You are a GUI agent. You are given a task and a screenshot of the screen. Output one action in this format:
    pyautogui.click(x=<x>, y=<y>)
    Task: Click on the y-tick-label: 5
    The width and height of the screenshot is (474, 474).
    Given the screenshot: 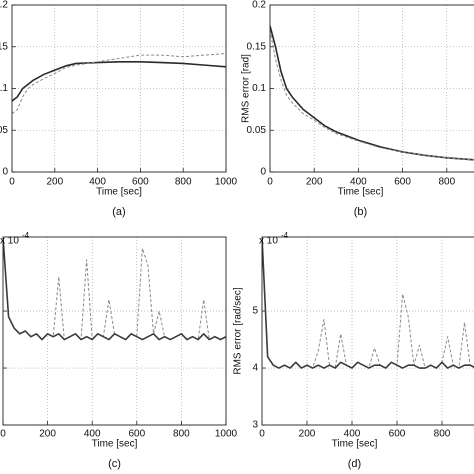 What is the action you would take?
    pyautogui.click(x=255, y=311)
    